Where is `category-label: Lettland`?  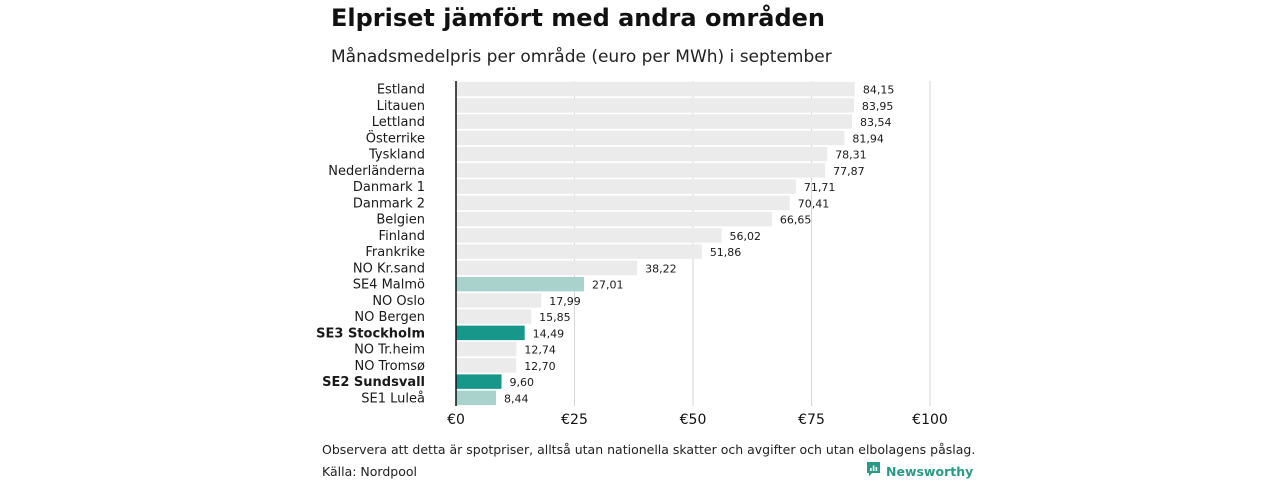 category-label: Lettland is located at coordinates (398, 122).